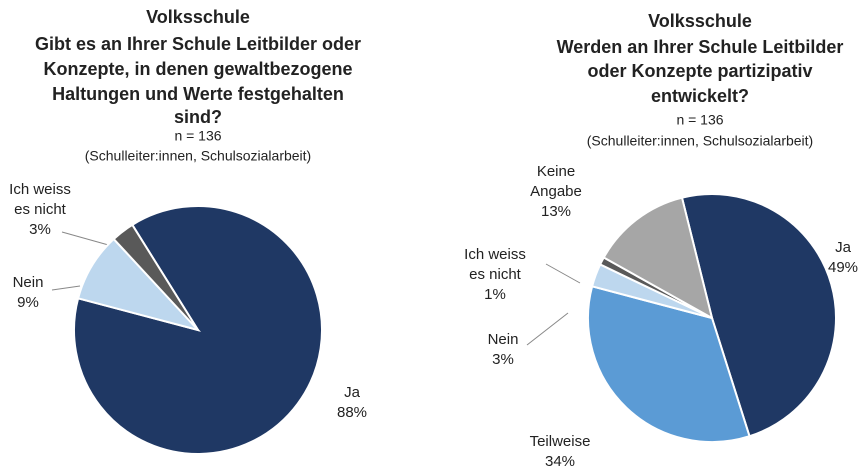 This screenshot has width=868, height=468. I want to click on slice-label: Keine Angabe, so click(556, 181).